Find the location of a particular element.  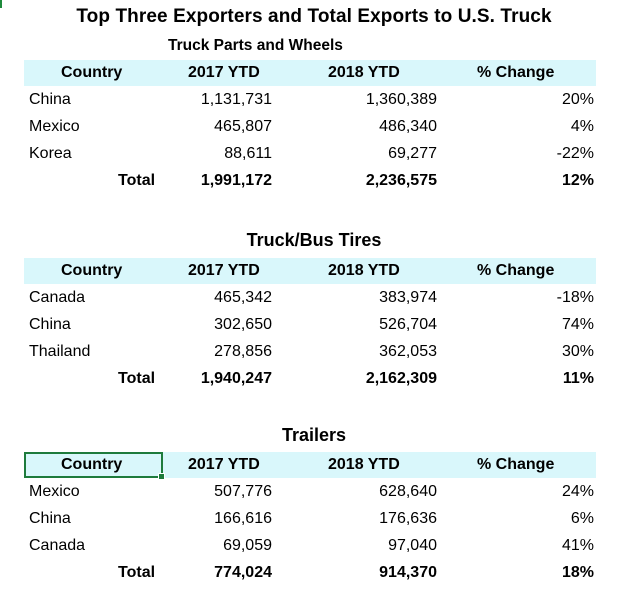

section-title-trailers: Trailers is located at coordinates (314, 435).